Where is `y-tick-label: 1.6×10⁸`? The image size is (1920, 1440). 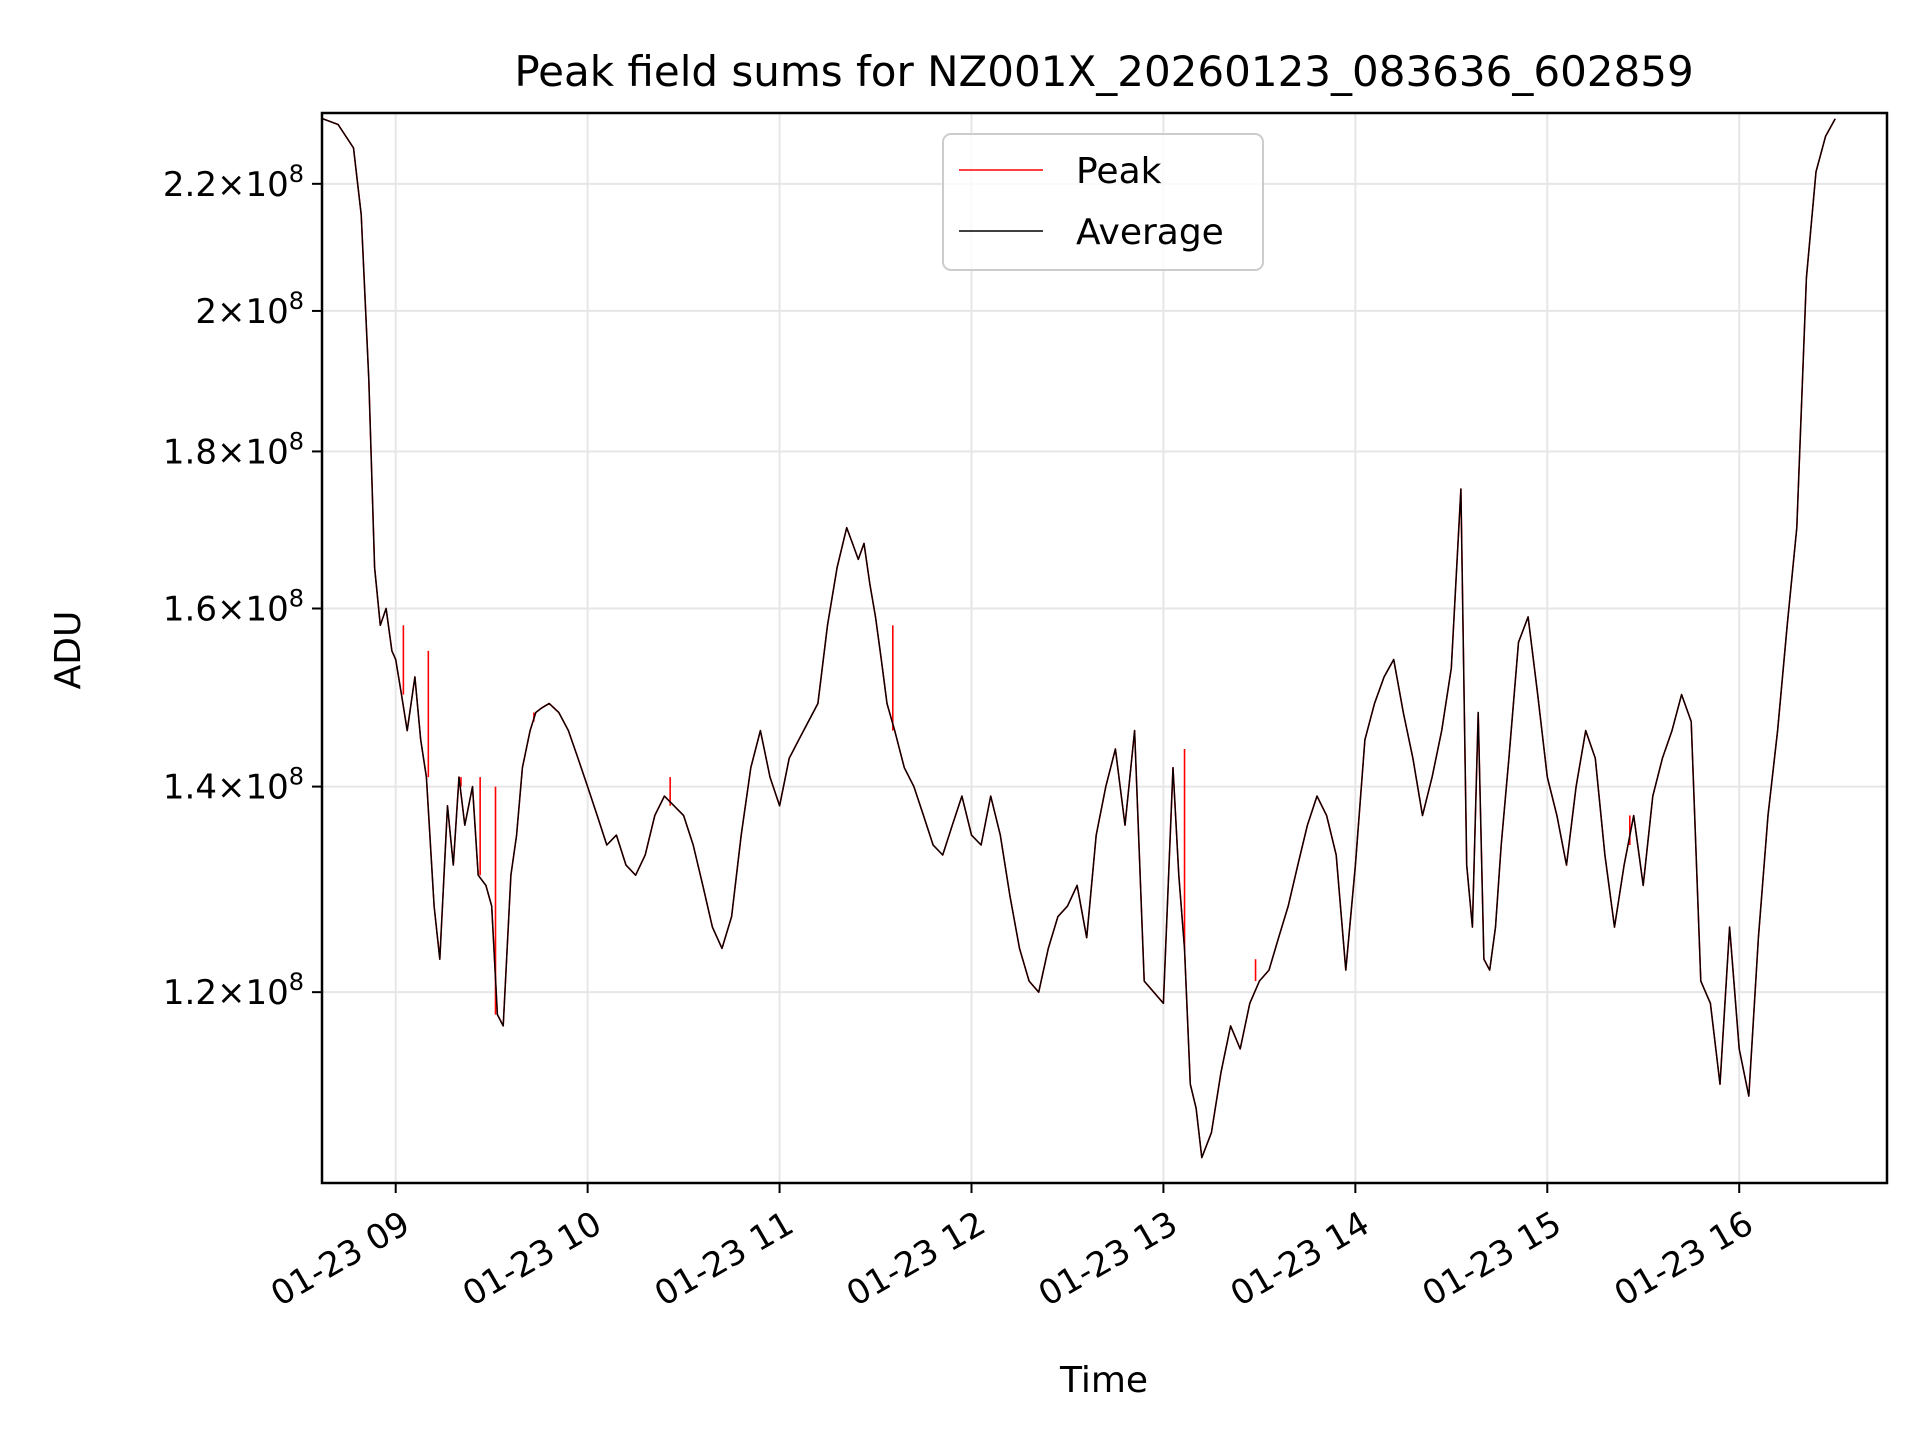 y-tick-label: 1.6×10⁸ is located at coordinates (233, 607).